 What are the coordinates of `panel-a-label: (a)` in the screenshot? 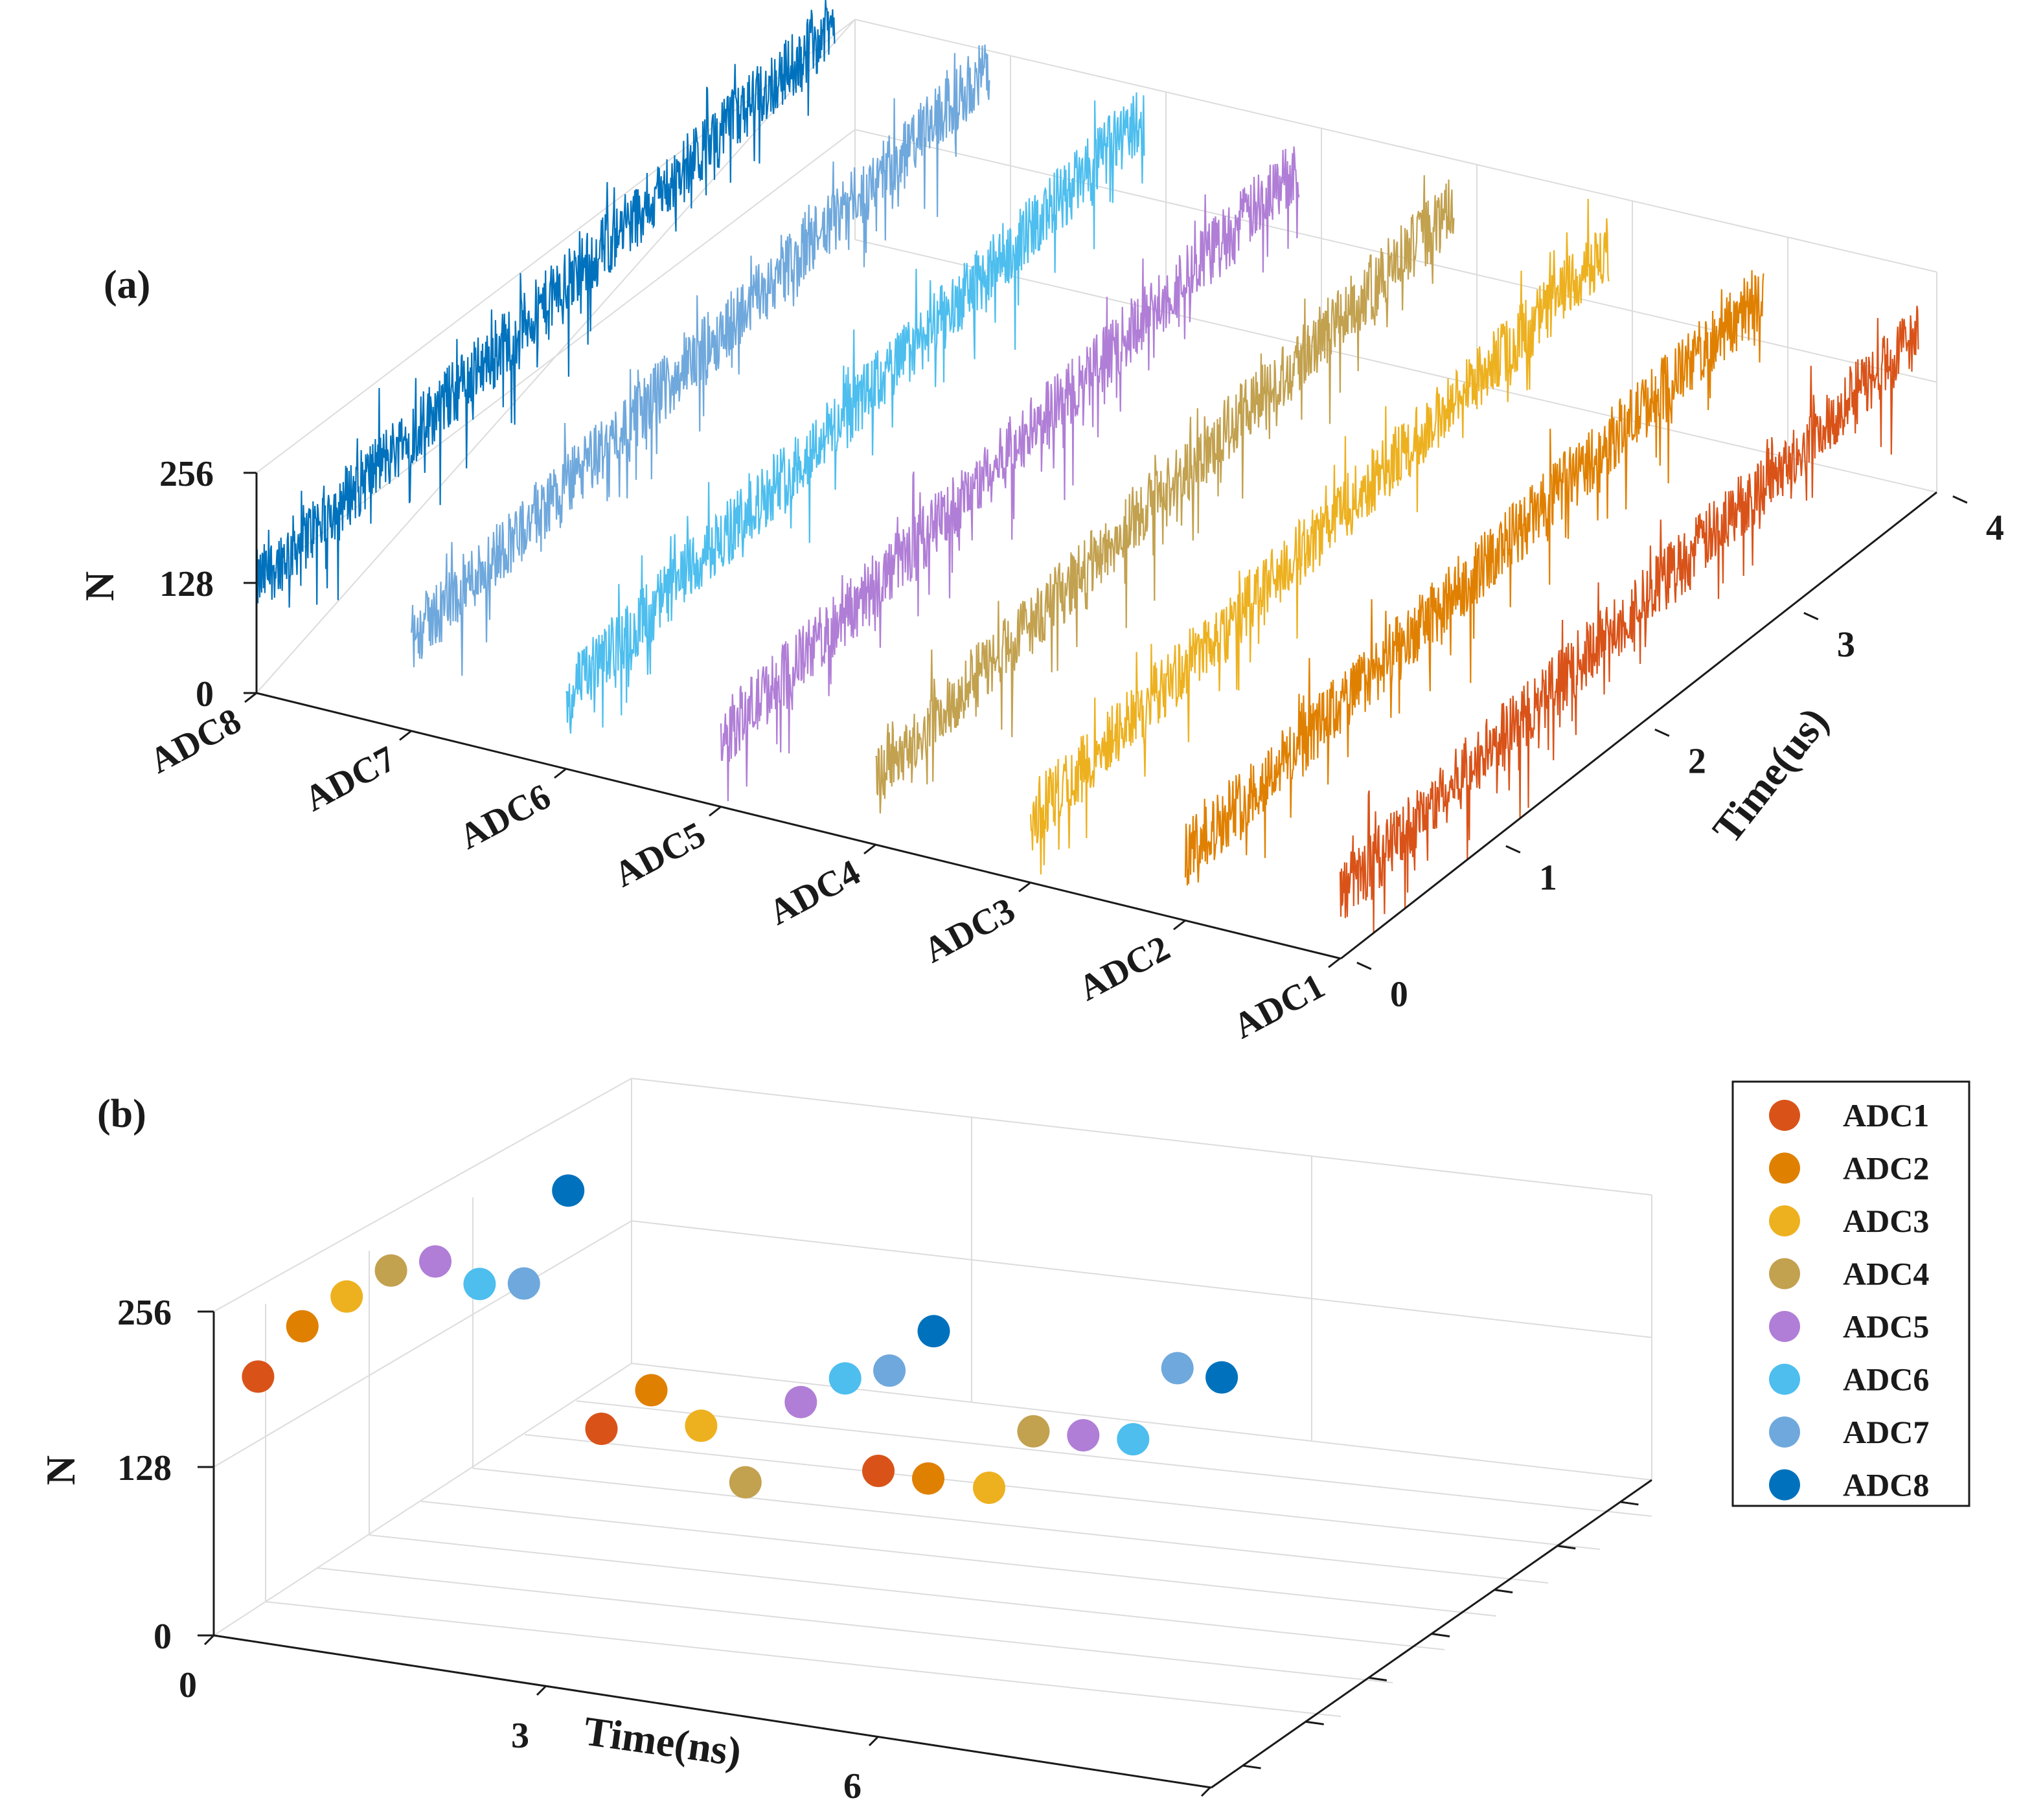 It's located at (127, 285).